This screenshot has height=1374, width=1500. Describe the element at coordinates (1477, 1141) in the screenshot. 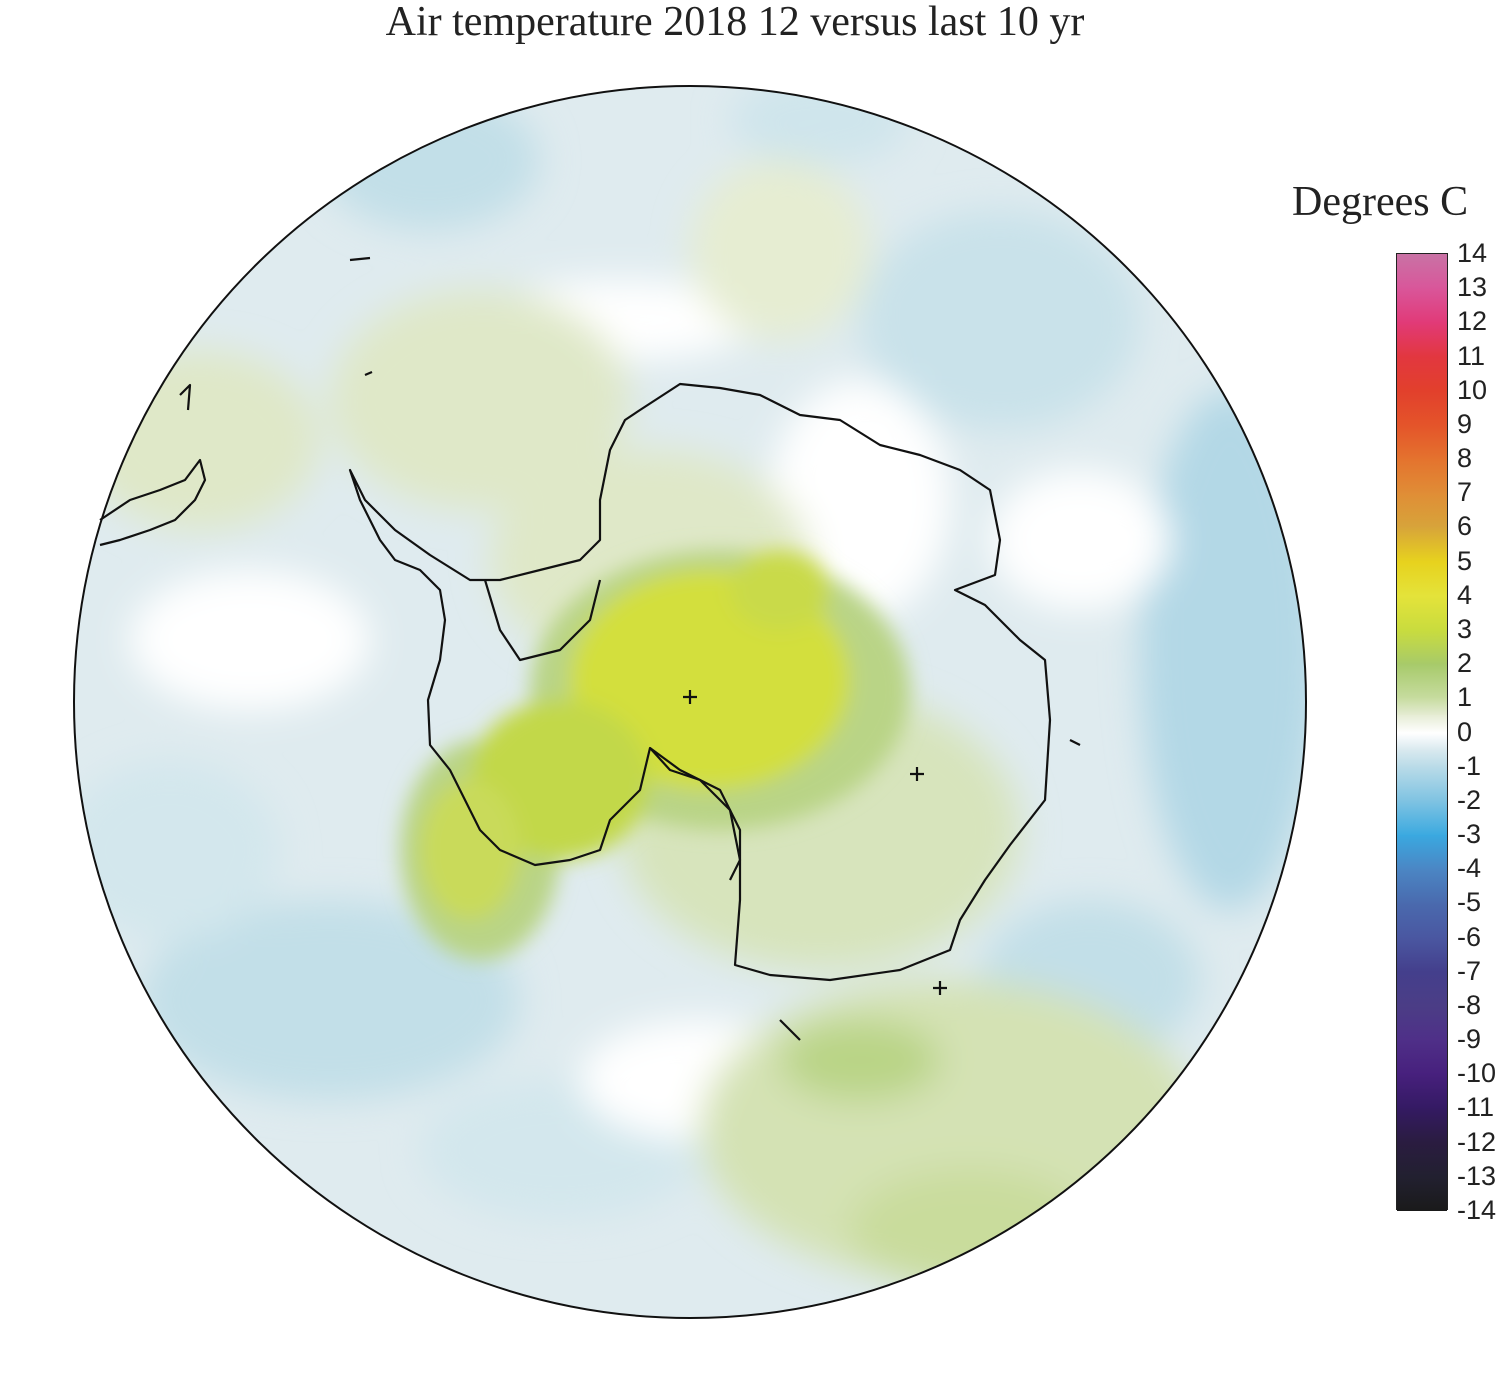

I see `colorbar-tick-label: -12` at that location.